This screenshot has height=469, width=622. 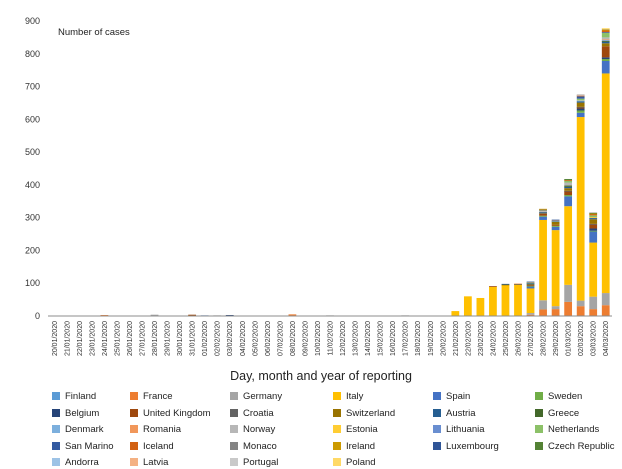 I want to click on legend-label: Estonia, so click(x=362, y=430).